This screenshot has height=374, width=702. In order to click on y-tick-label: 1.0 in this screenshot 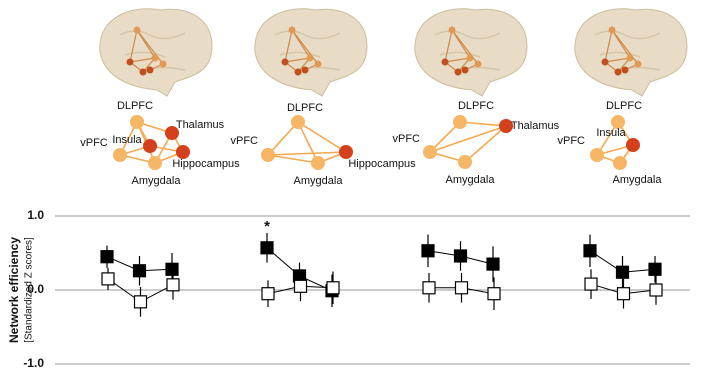, I will do `click(35, 215)`.